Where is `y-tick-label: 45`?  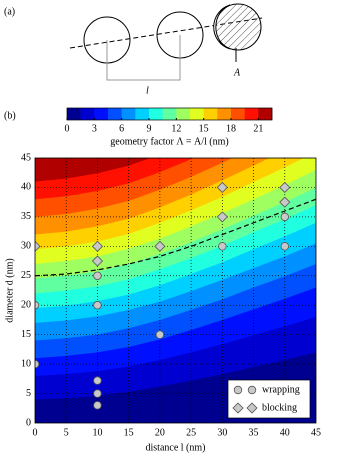 y-tick-label: 45 is located at coordinates (26, 157).